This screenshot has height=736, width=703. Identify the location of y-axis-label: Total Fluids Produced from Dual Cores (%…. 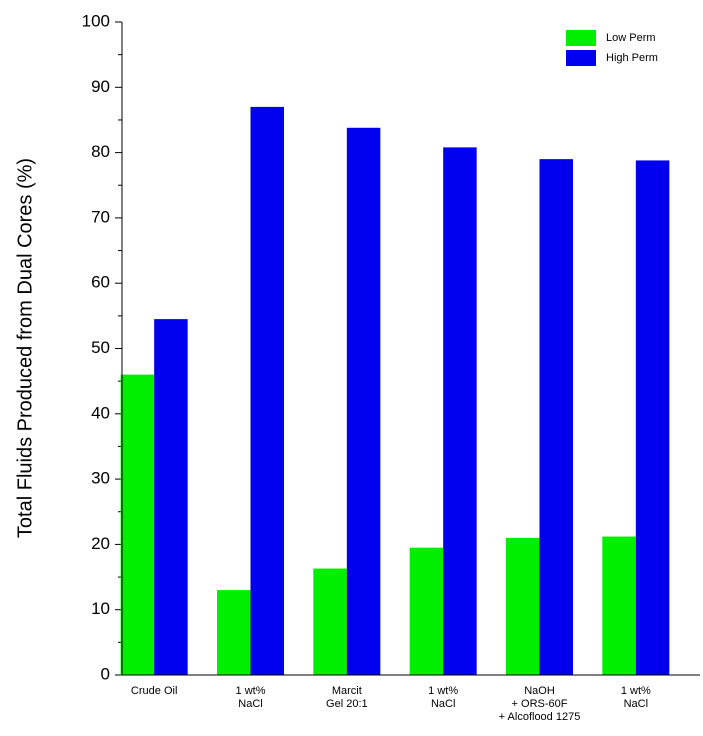
(25, 348).